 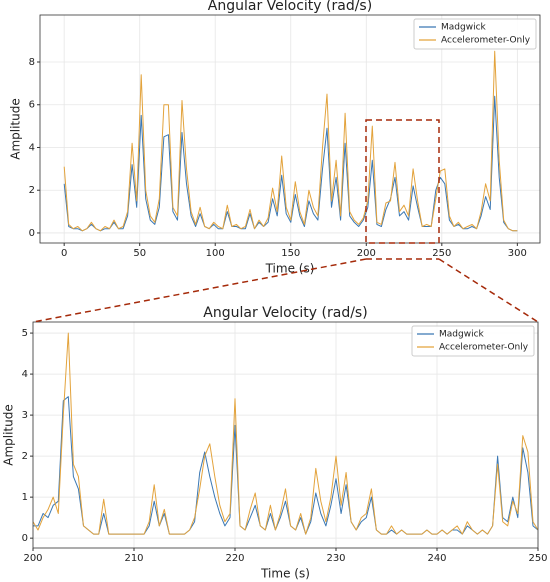 What do you see at coordinates (402, 181) in the screenshot?
I see `zoom-box` at bounding box center [402, 181].